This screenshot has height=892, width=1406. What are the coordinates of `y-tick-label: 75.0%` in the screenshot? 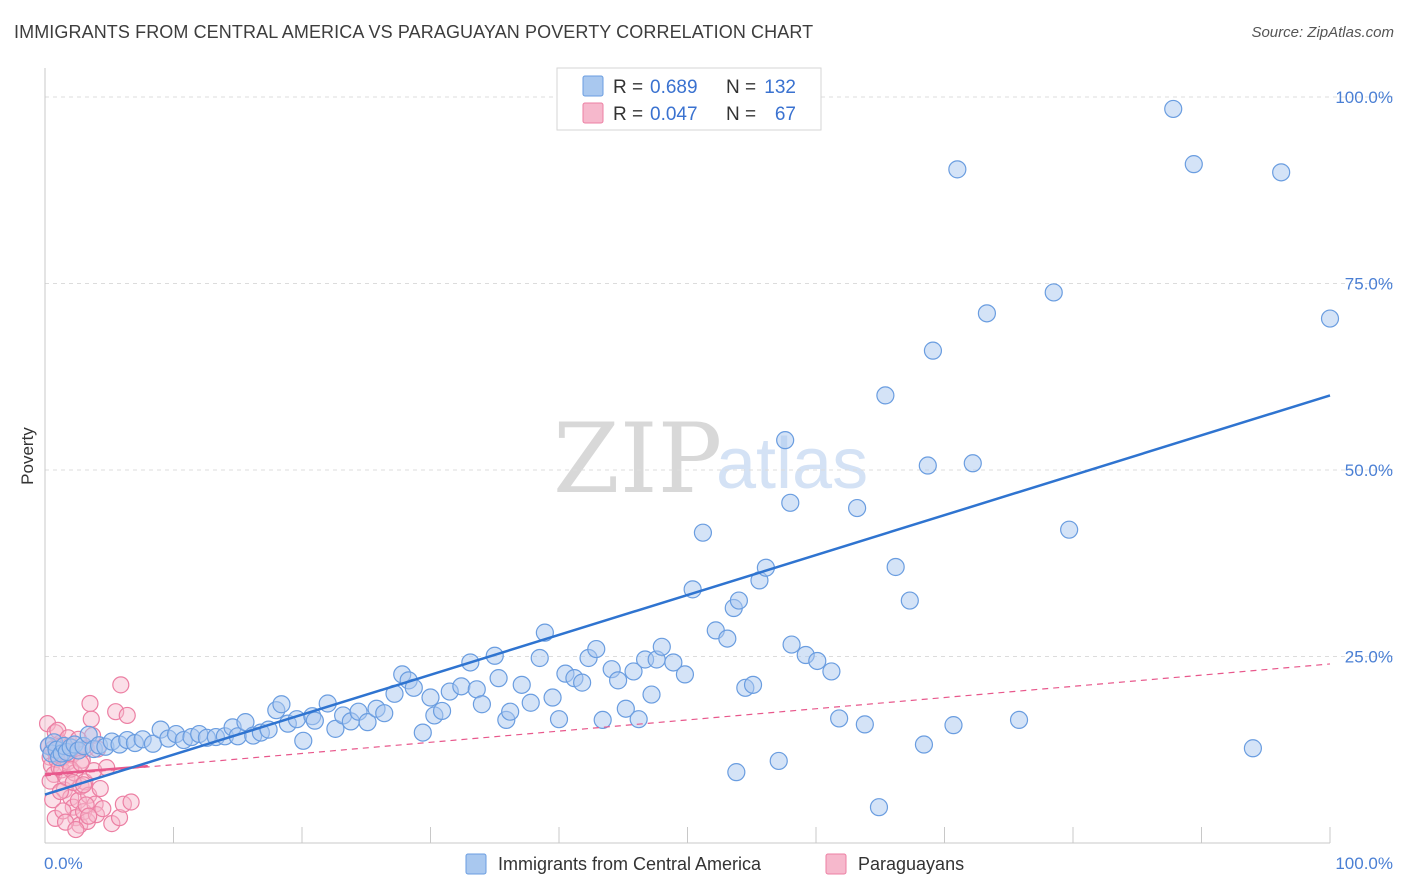 It's located at (1369, 284).